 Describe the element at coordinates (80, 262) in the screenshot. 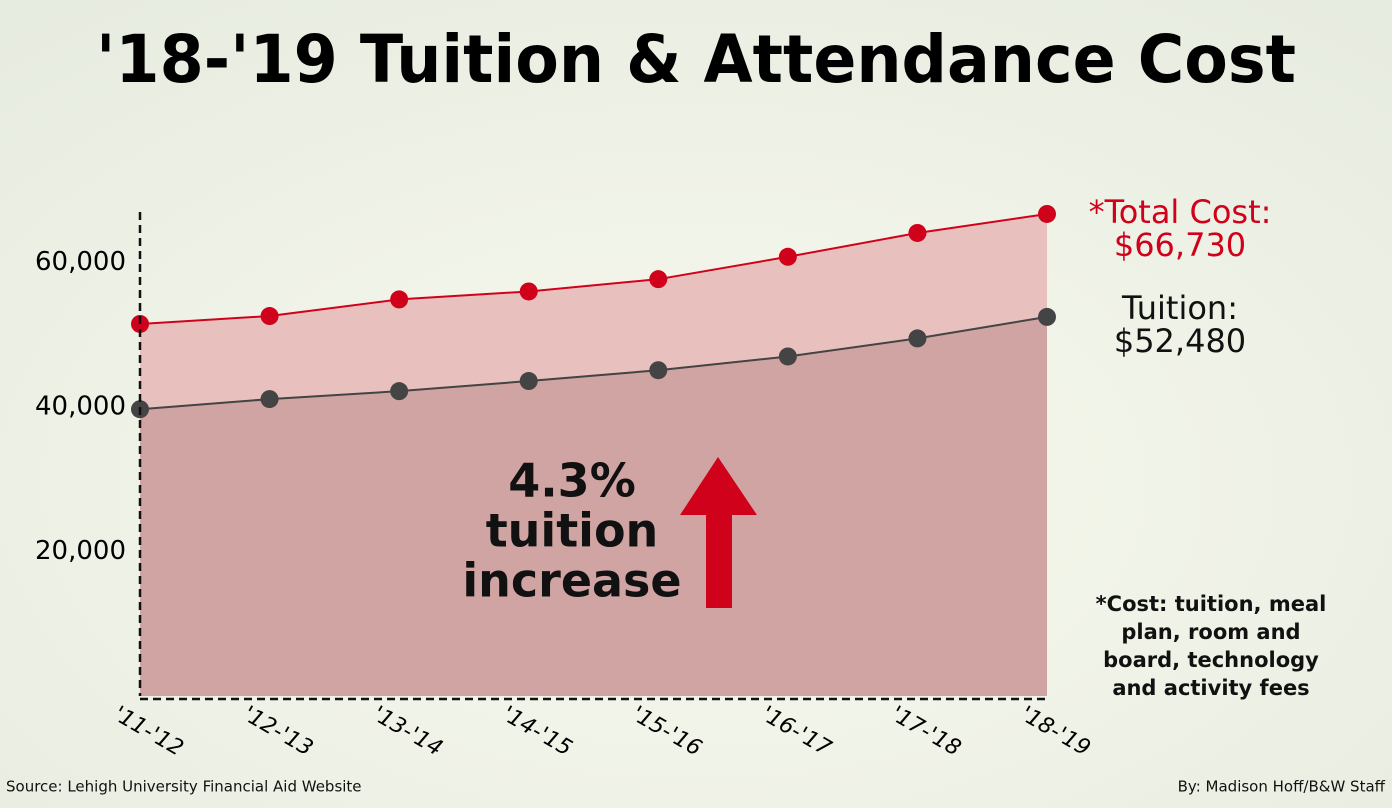

I see `y-tick-label: 60,000` at that location.